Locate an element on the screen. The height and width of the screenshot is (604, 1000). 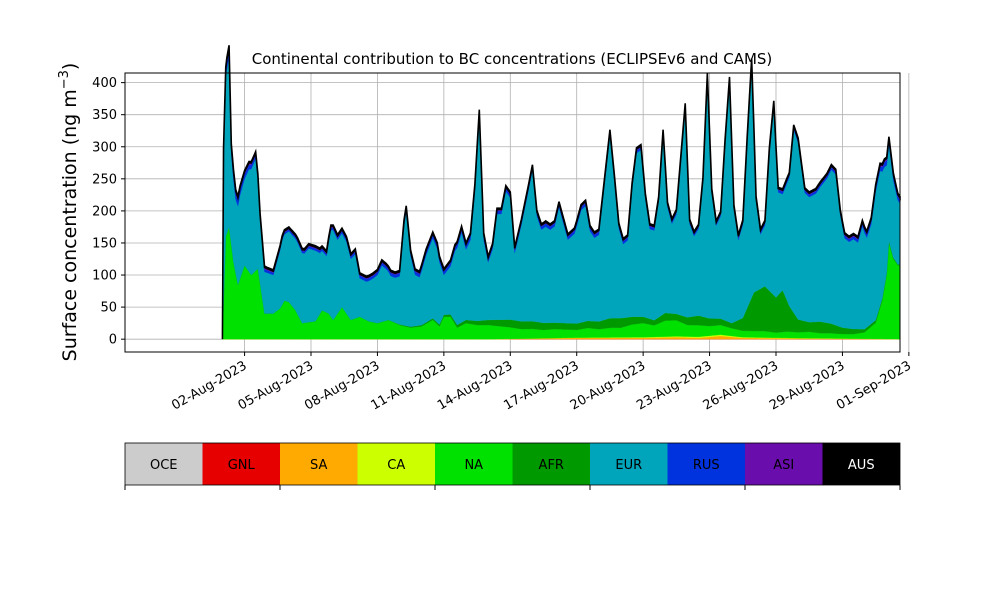
legend-swatch-afr is located at coordinates (551, 464).